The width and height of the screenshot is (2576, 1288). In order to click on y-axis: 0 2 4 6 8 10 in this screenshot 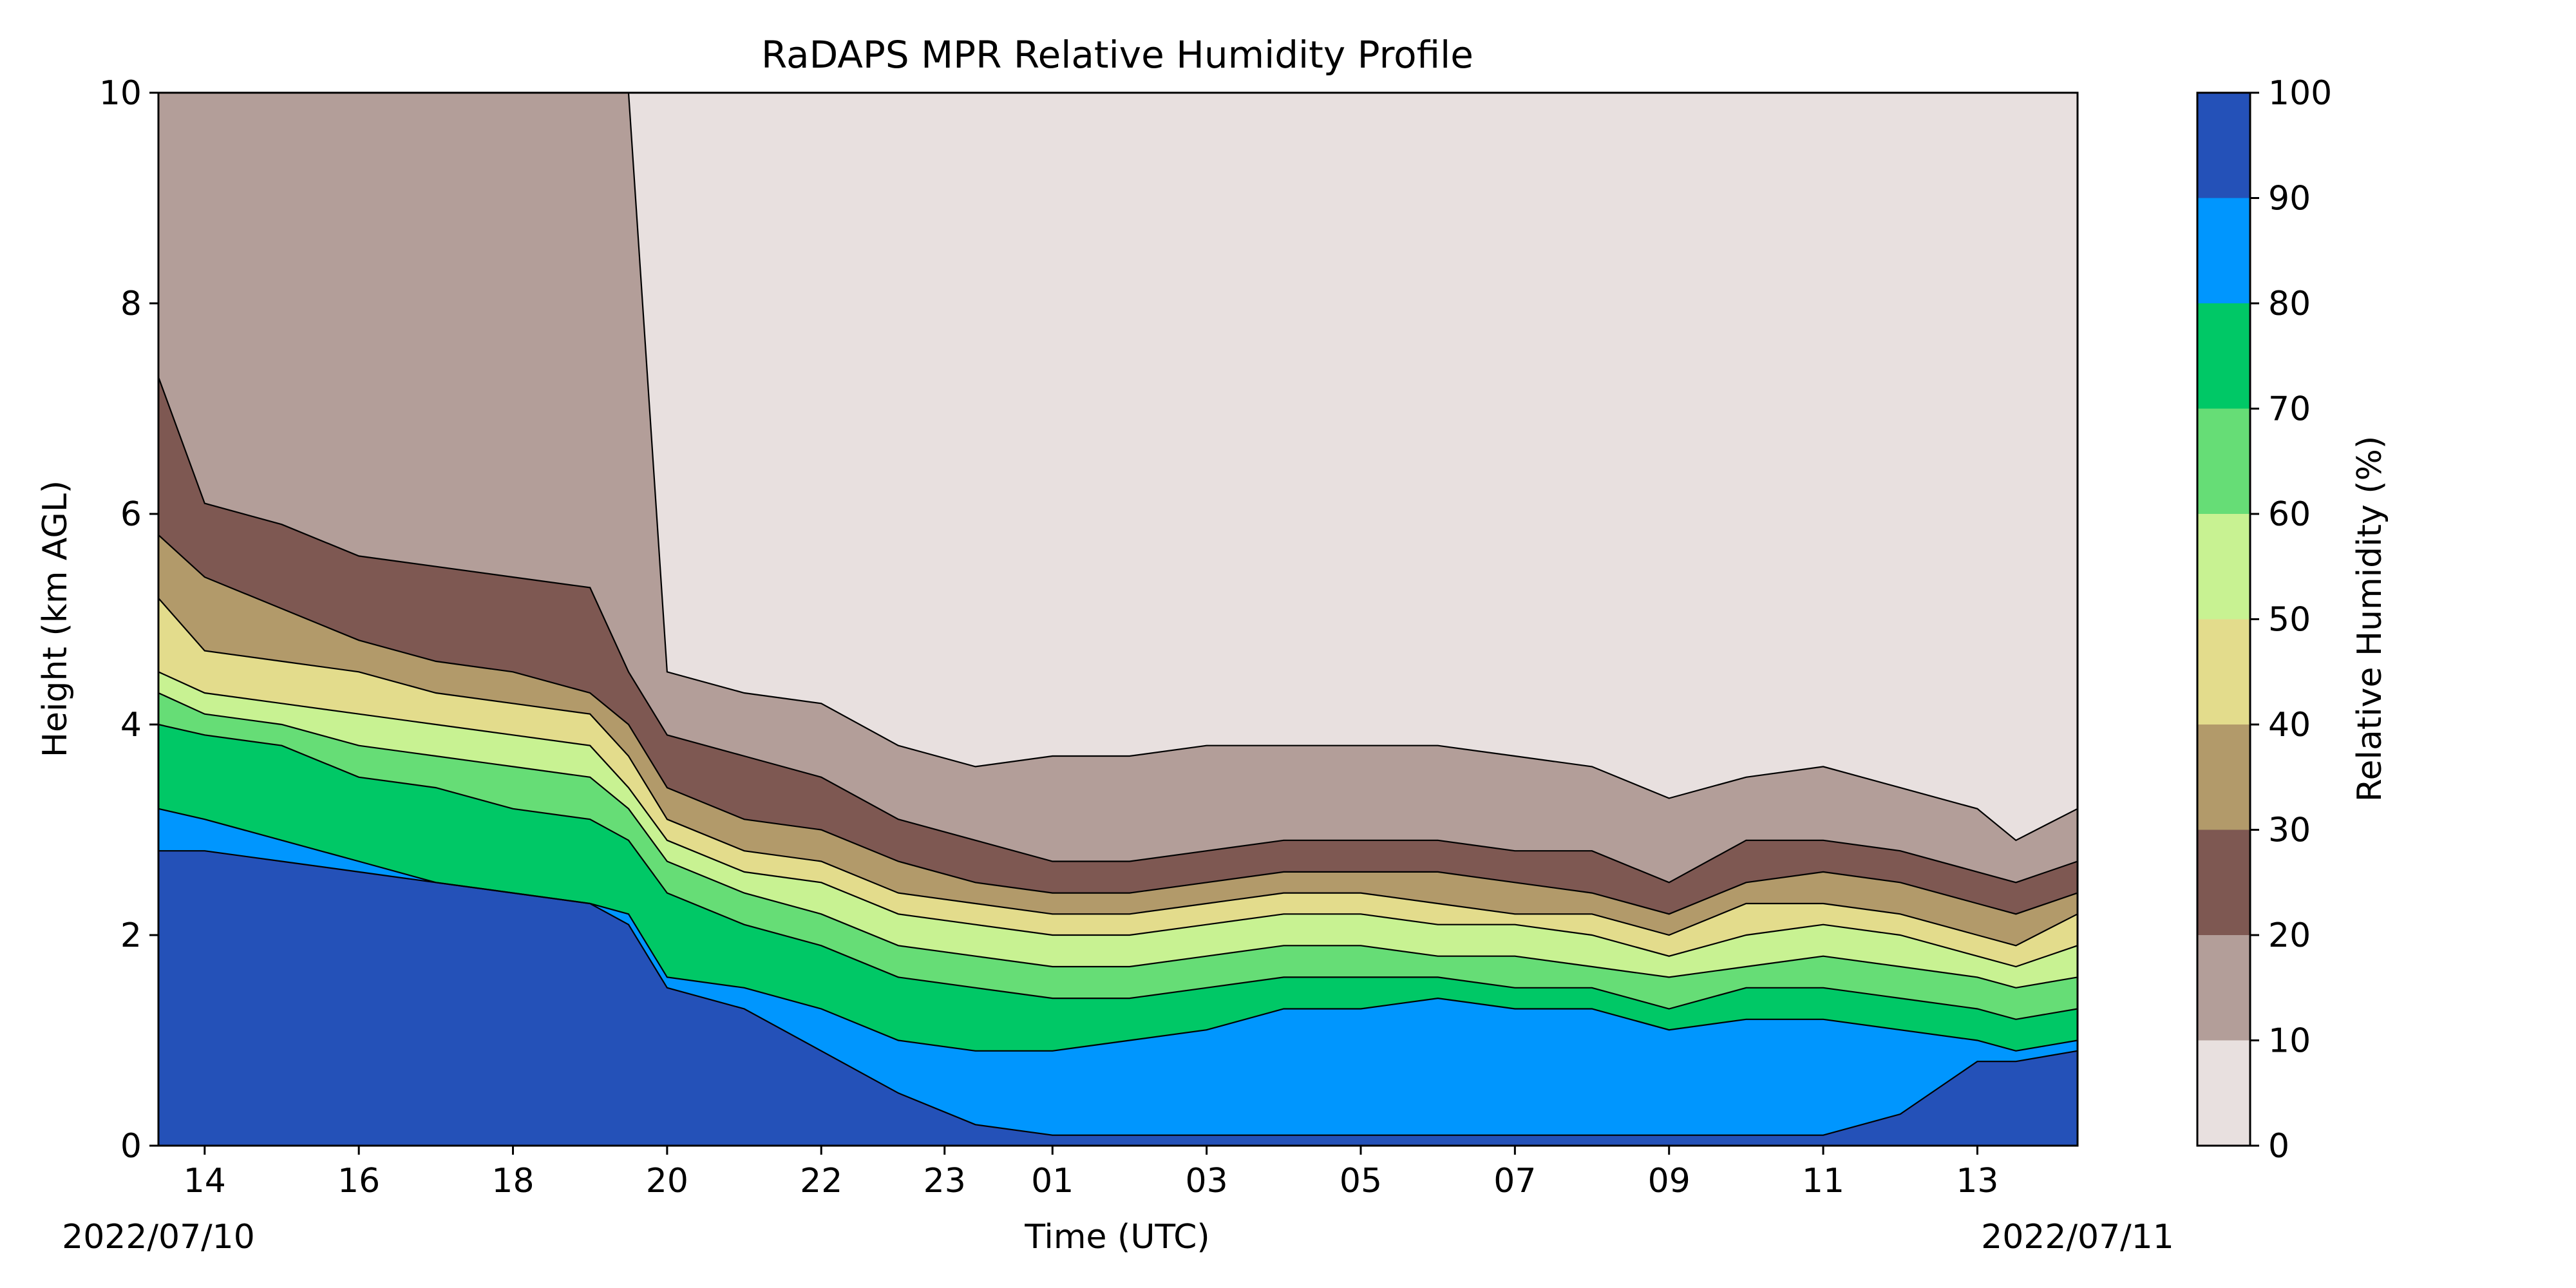, I will do `click(128, 620)`.